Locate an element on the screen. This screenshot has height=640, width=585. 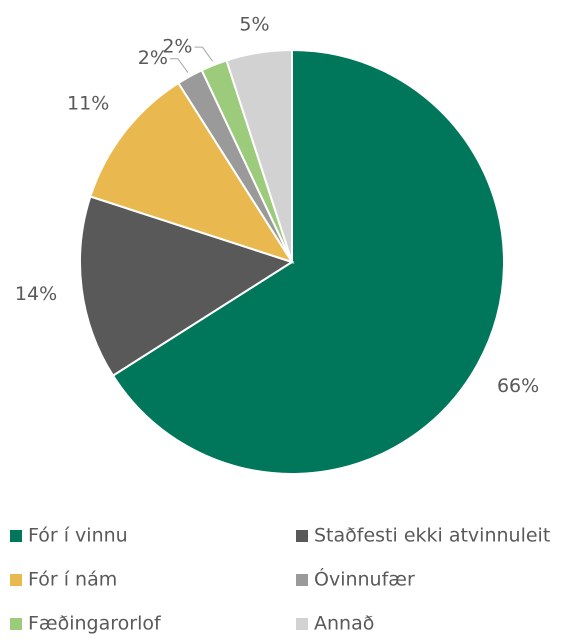
legend-label: Fæðingarorlof is located at coordinates (95, 624).